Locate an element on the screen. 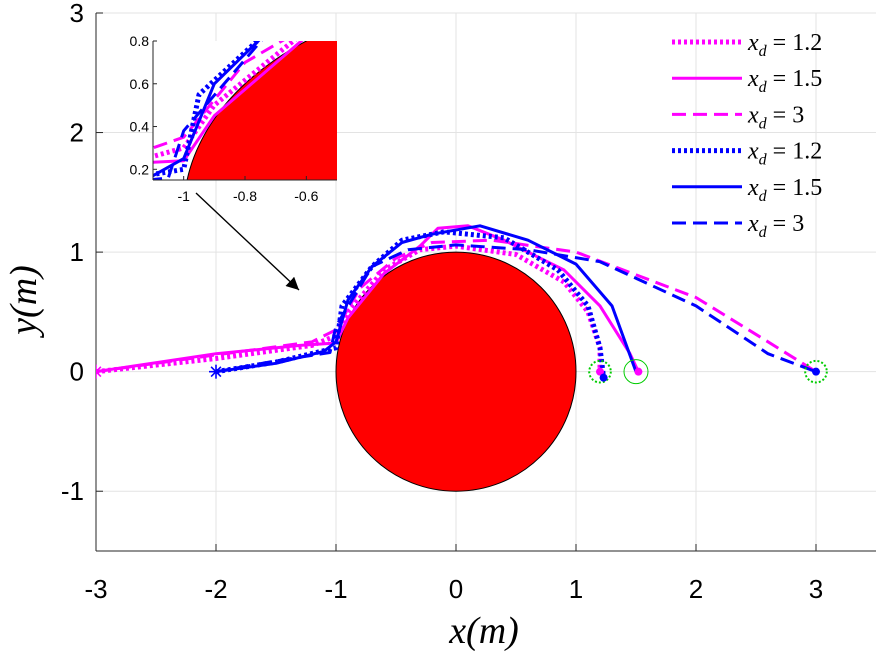 This screenshot has width=883, height=655. inset-y-tick-label: 0.4 is located at coordinates (140, 127).